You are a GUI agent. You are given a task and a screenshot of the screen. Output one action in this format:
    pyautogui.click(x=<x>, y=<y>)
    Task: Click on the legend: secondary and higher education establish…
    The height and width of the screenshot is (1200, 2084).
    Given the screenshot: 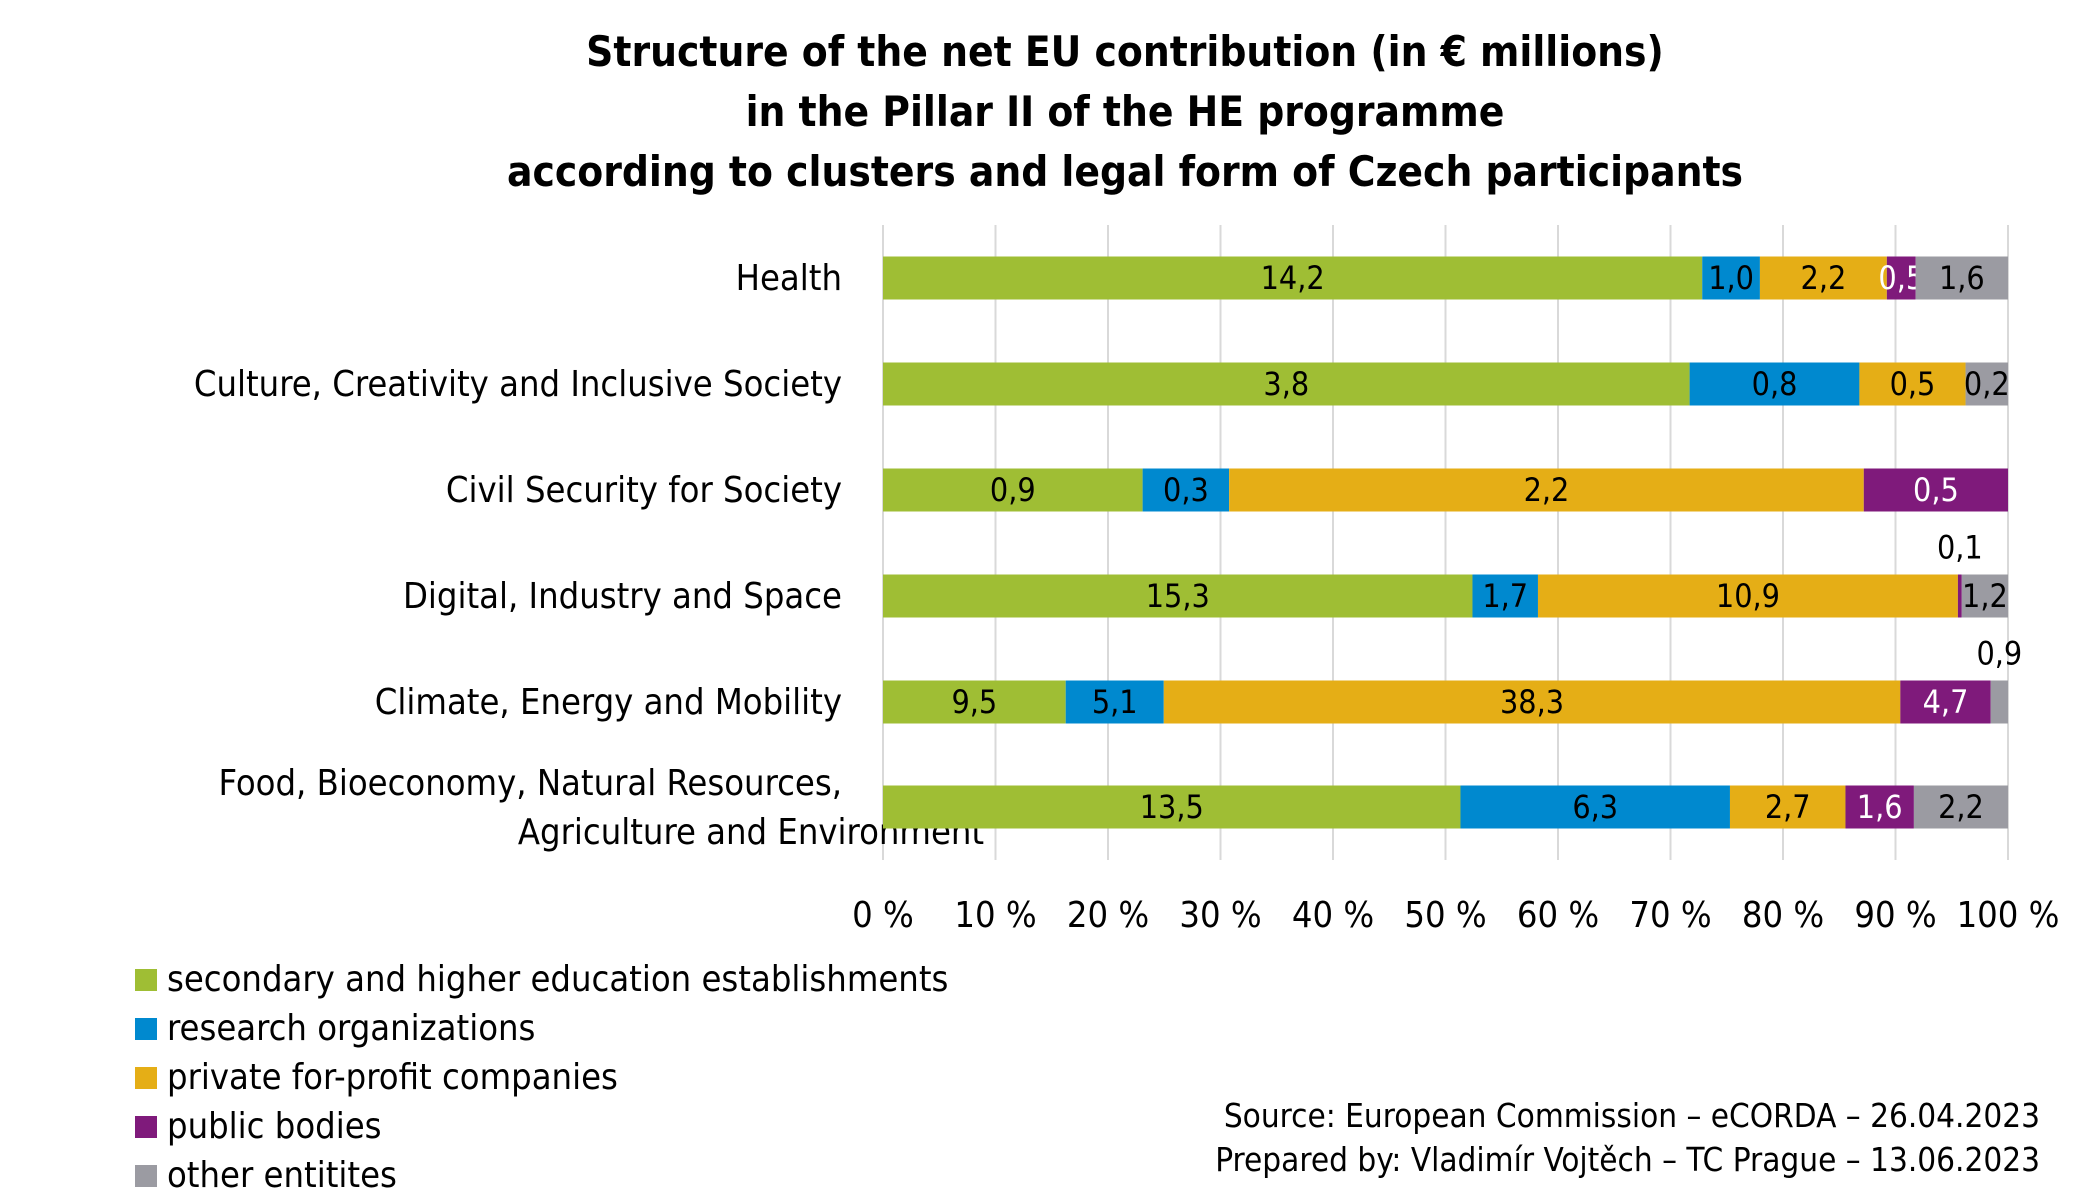 What is the action you would take?
    pyautogui.click(x=541, y=1077)
    